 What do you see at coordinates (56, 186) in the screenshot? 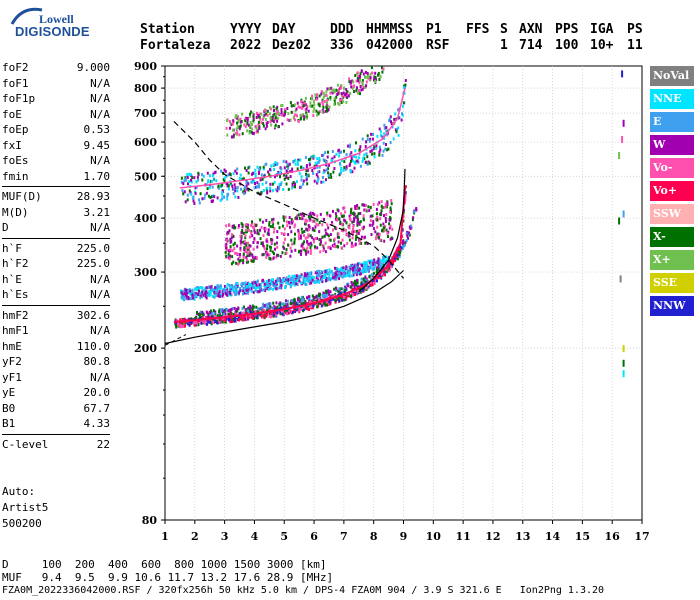
I see `param-separator` at bounding box center [56, 186].